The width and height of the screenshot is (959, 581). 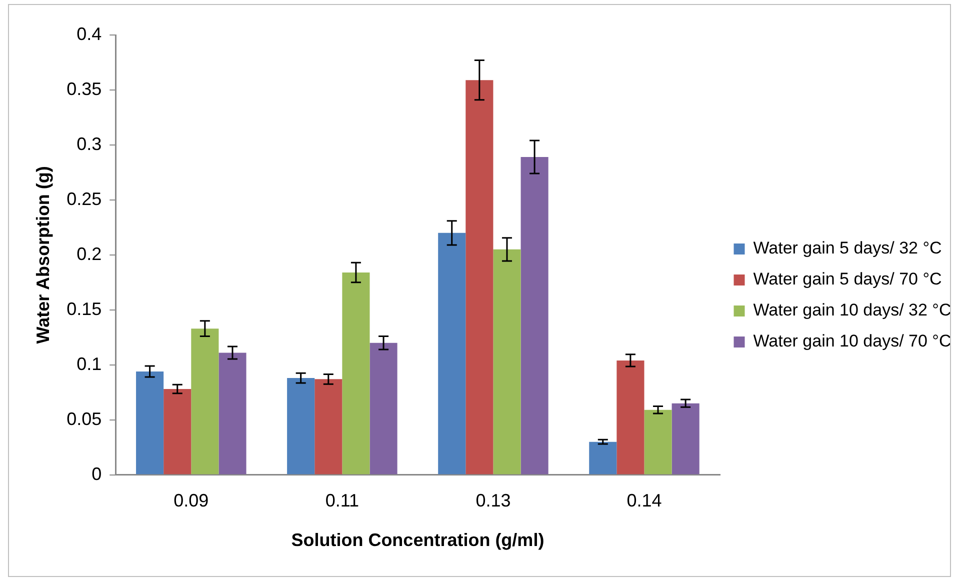 What do you see at coordinates (89, 34) in the screenshot?
I see `y-tick-label: 0.4` at bounding box center [89, 34].